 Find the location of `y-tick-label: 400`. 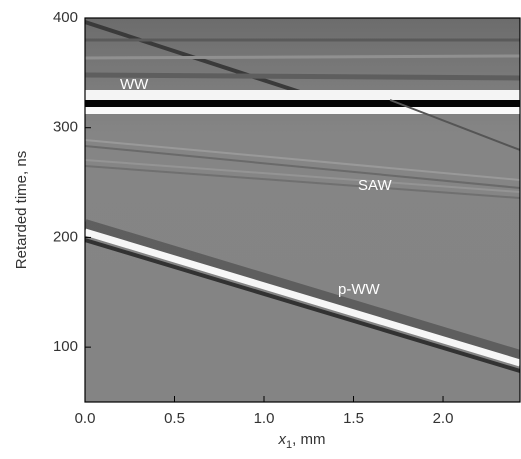

y-tick-label: 400 is located at coordinates (65, 17).